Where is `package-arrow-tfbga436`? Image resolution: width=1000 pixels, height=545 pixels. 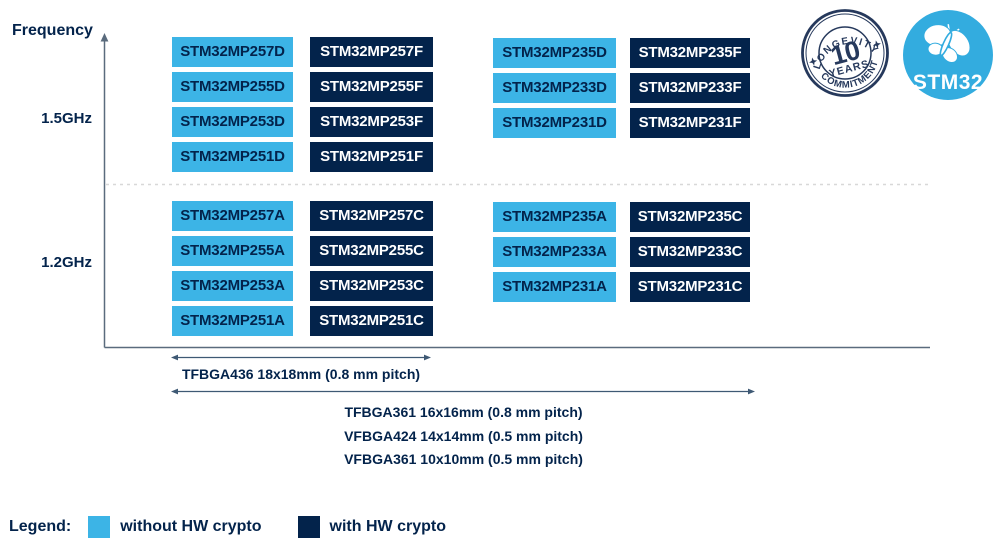 package-arrow-tfbga436 is located at coordinates (301, 357).